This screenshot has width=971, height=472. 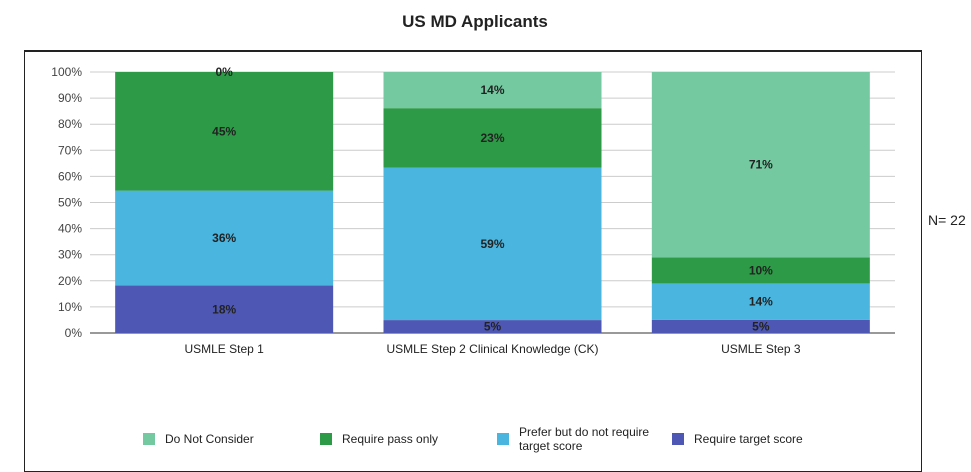 I want to click on x-tick-label: USMLE Step 1, so click(x=224, y=349).